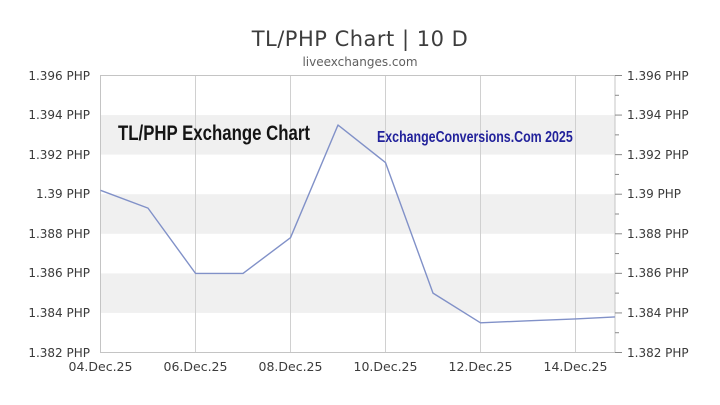  What do you see at coordinates (480, 366) in the screenshot?
I see `x-axis-label: 12.Dec.25` at bounding box center [480, 366].